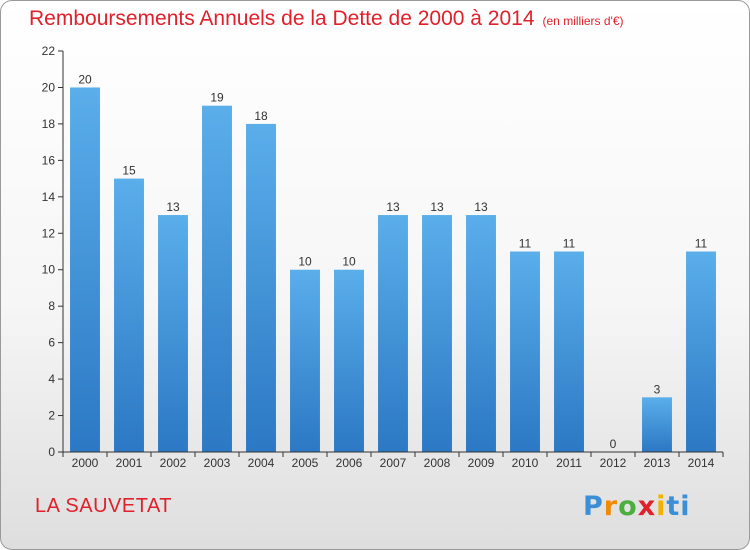 The image size is (750, 550). What do you see at coordinates (261, 287) in the screenshot?
I see `bar-2004` at bounding box center [261, 287].